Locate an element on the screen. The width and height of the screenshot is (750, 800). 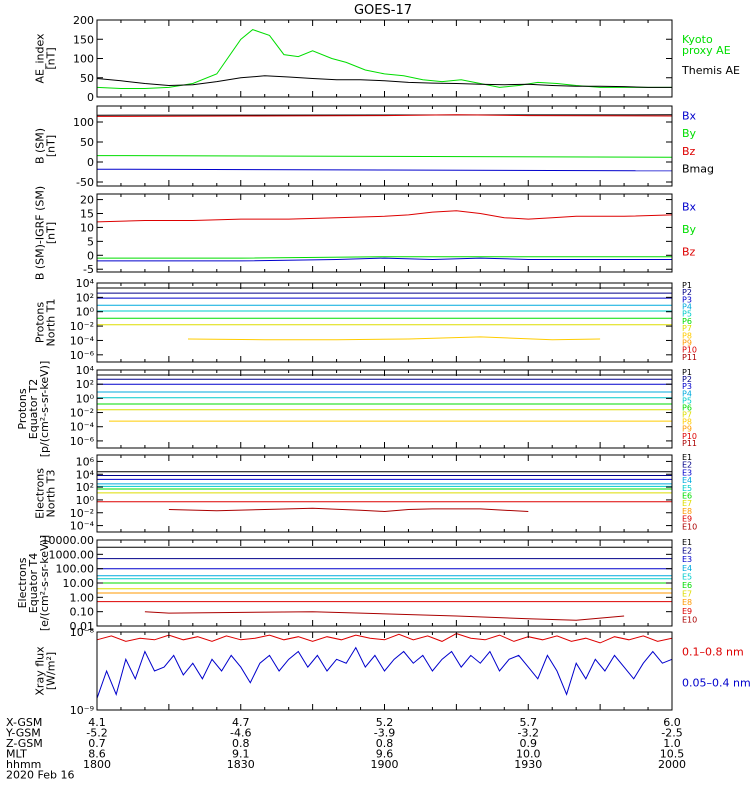
ylabel-line: [p/(cm²-s-sr-keV)] is located at coordinates (44, 409).